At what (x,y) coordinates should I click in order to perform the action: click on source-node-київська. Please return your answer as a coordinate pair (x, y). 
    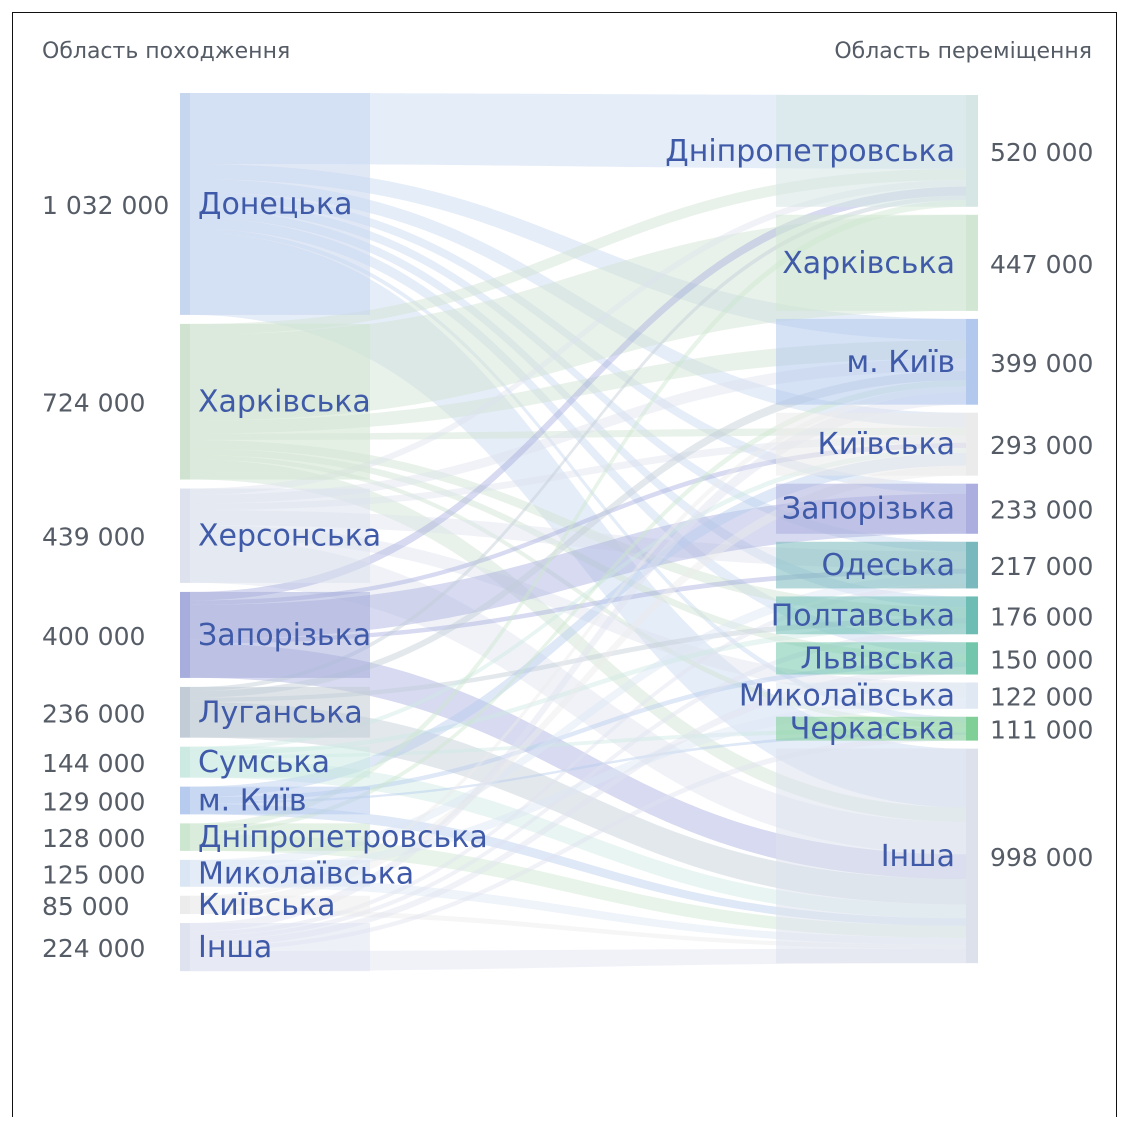
    Looking at the image, I should click on (185, 905).